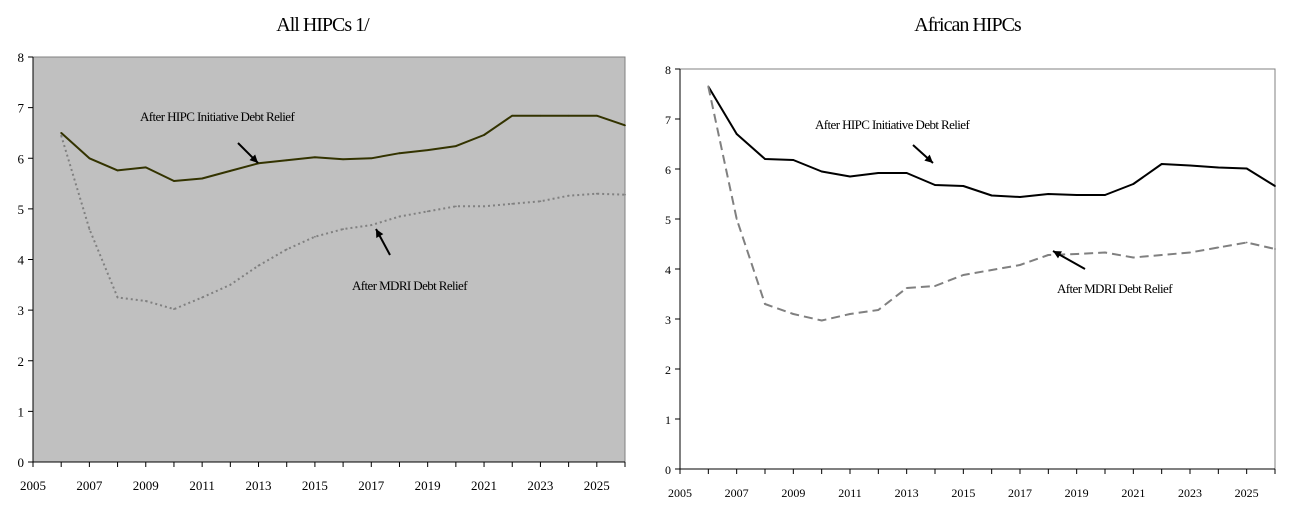 This screenshot has height=505, width=1290. I want to click on x-tick-label: 2025, so click(597, 485).